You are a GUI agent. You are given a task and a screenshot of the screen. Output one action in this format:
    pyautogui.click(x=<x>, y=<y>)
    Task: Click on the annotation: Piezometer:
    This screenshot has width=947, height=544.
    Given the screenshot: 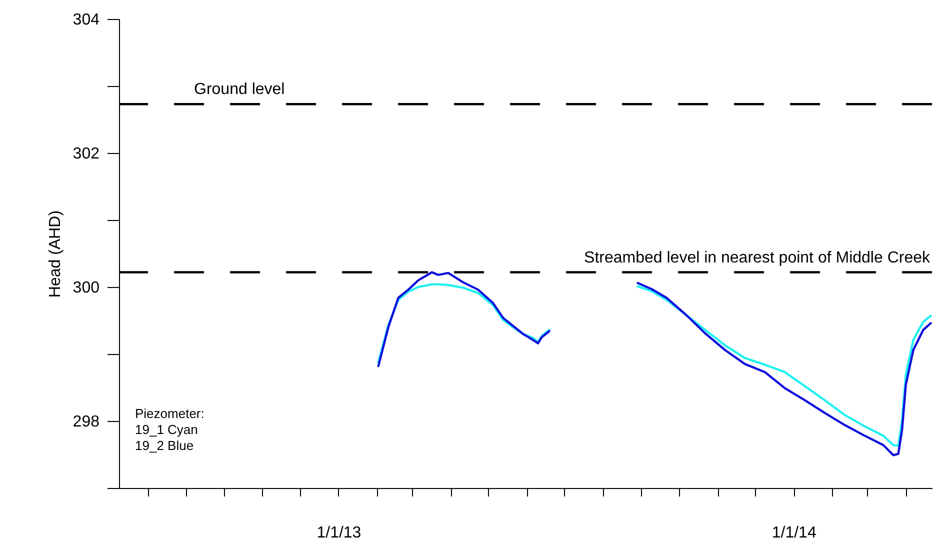 What is the action you would take?
    pyautogui.click(x=169, y=413)
    